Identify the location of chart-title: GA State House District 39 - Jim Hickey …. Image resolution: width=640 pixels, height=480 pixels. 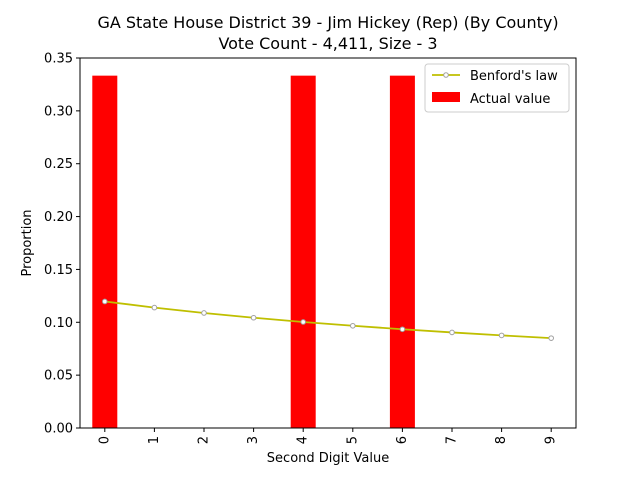
(327, 22).